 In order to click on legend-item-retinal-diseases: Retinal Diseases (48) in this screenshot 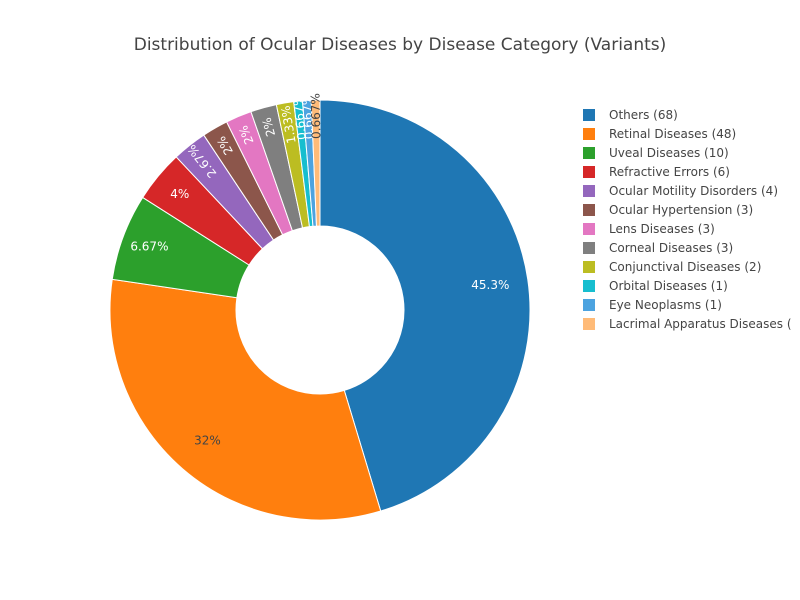, I will do `click(659, 134)`.